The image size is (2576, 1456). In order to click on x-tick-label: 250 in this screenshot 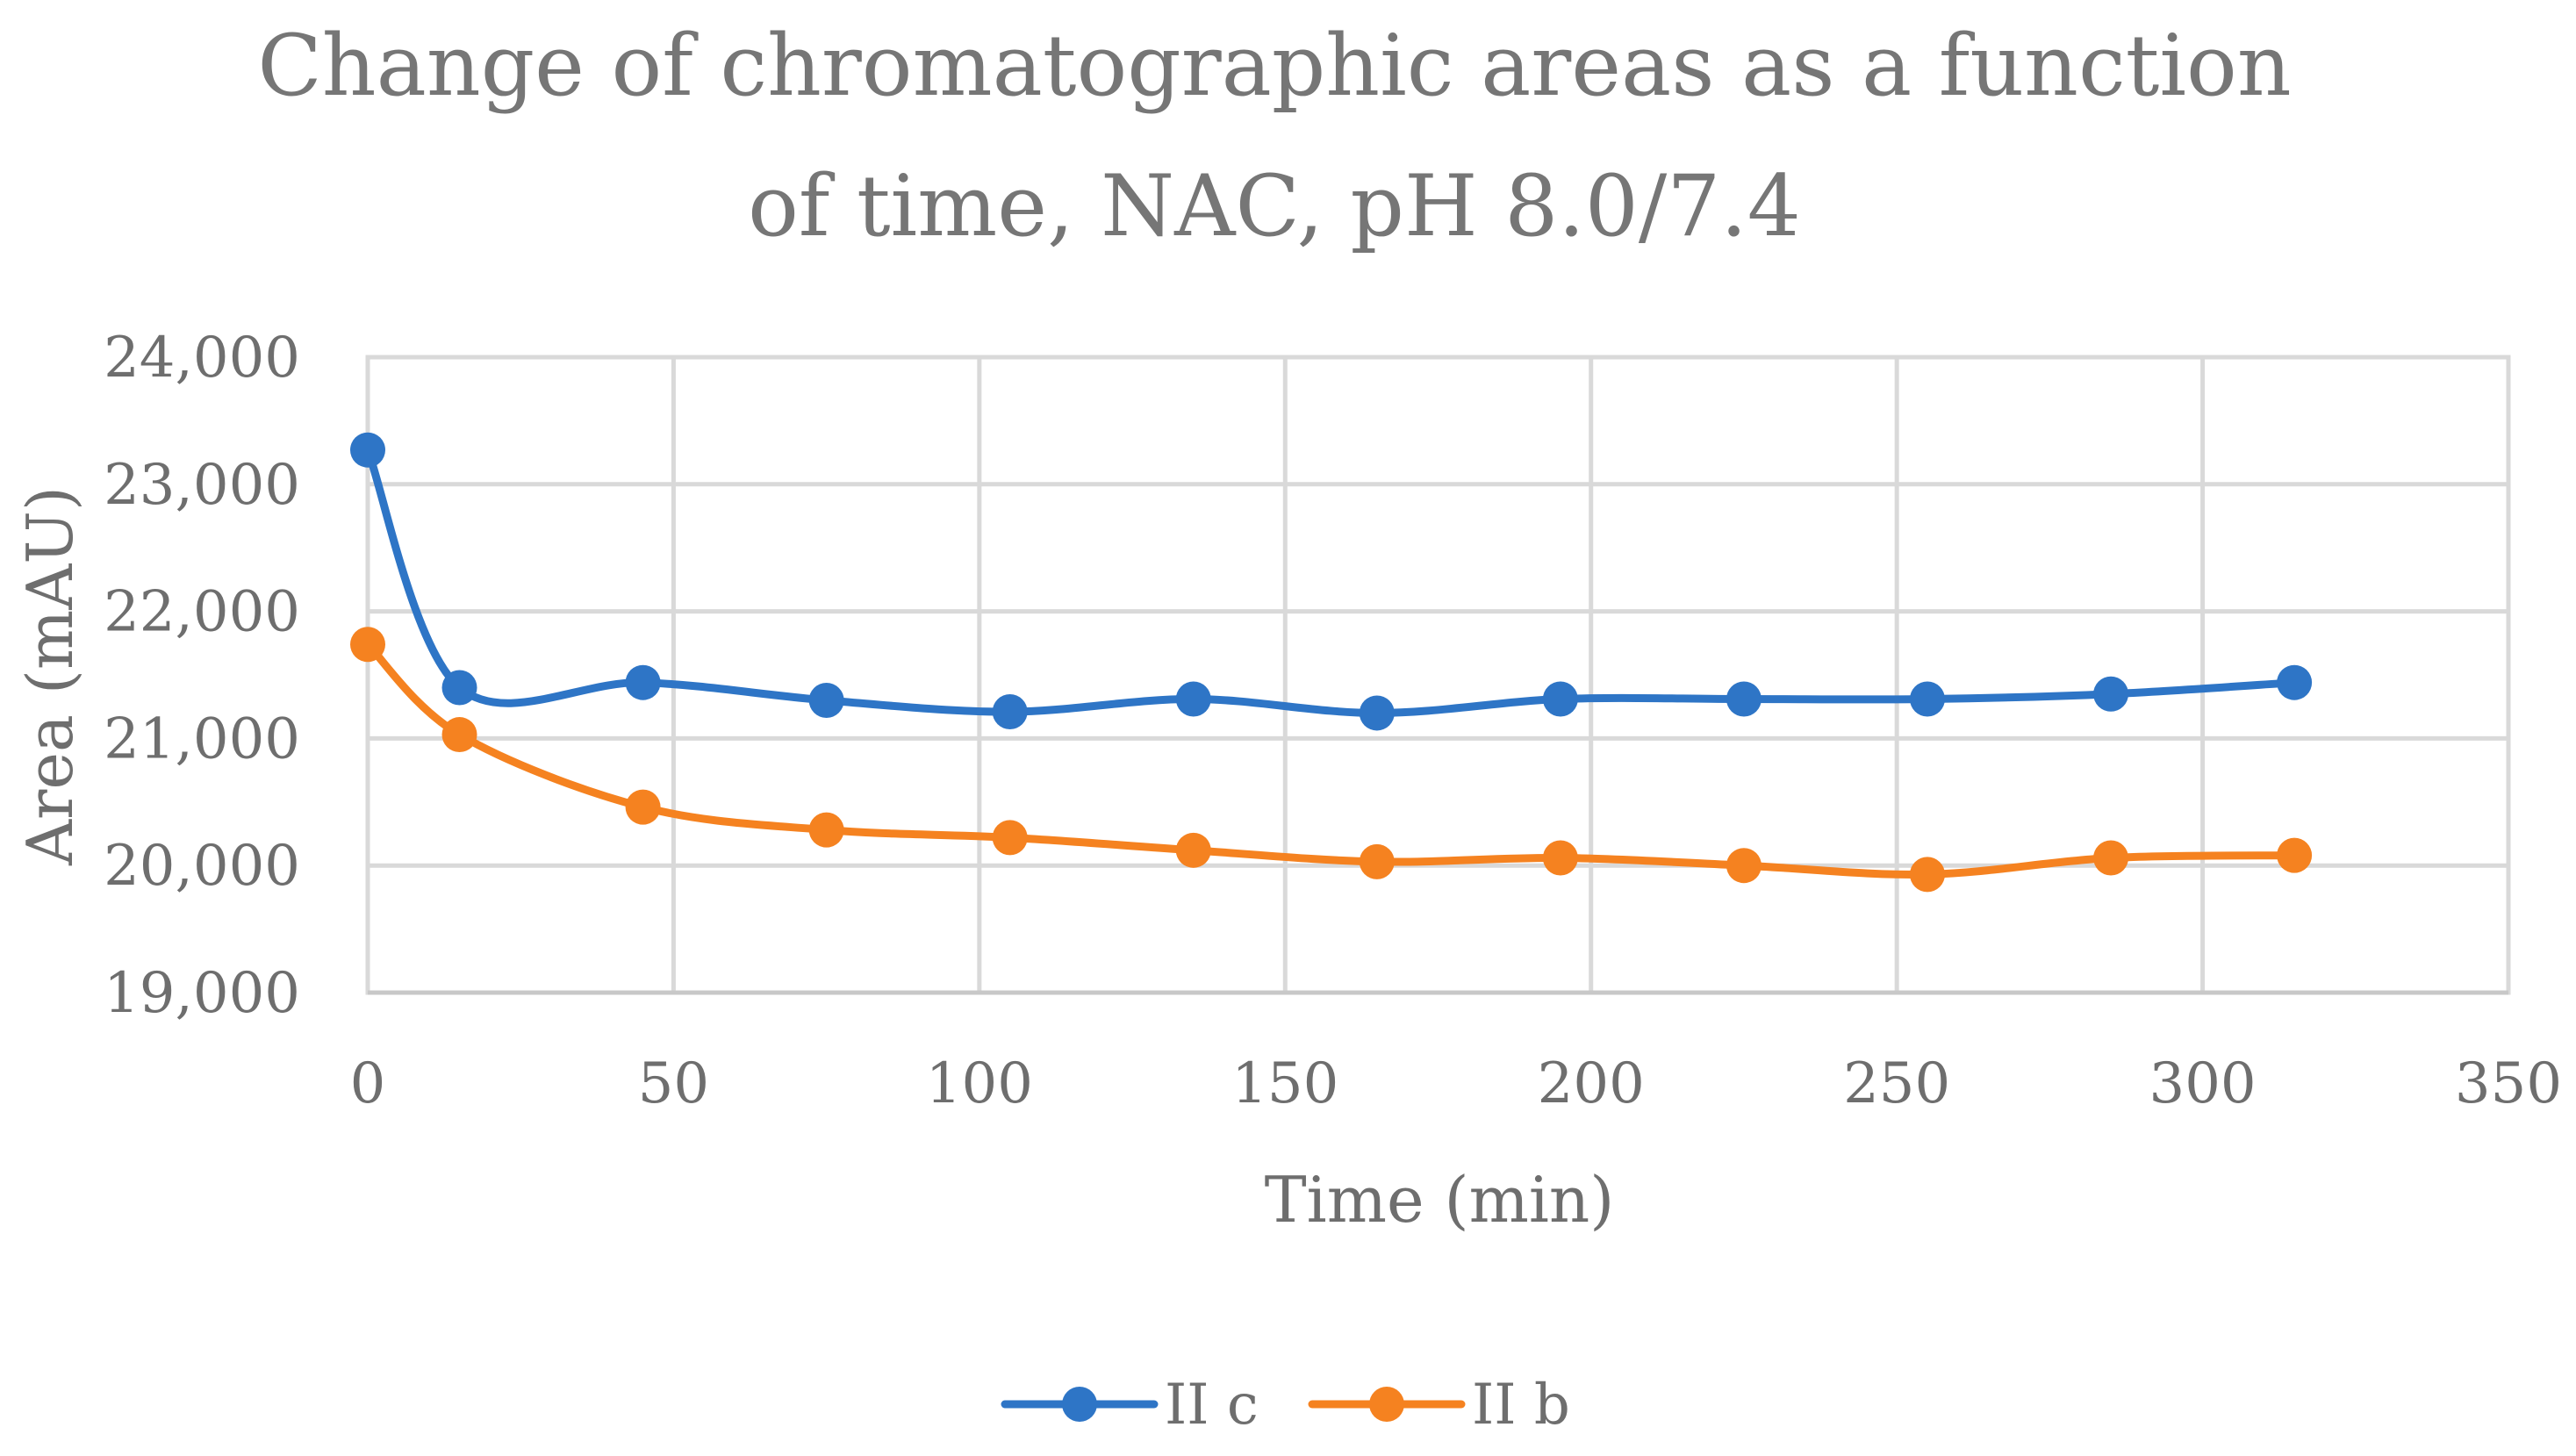, I will do `click(1897, 1083)`.